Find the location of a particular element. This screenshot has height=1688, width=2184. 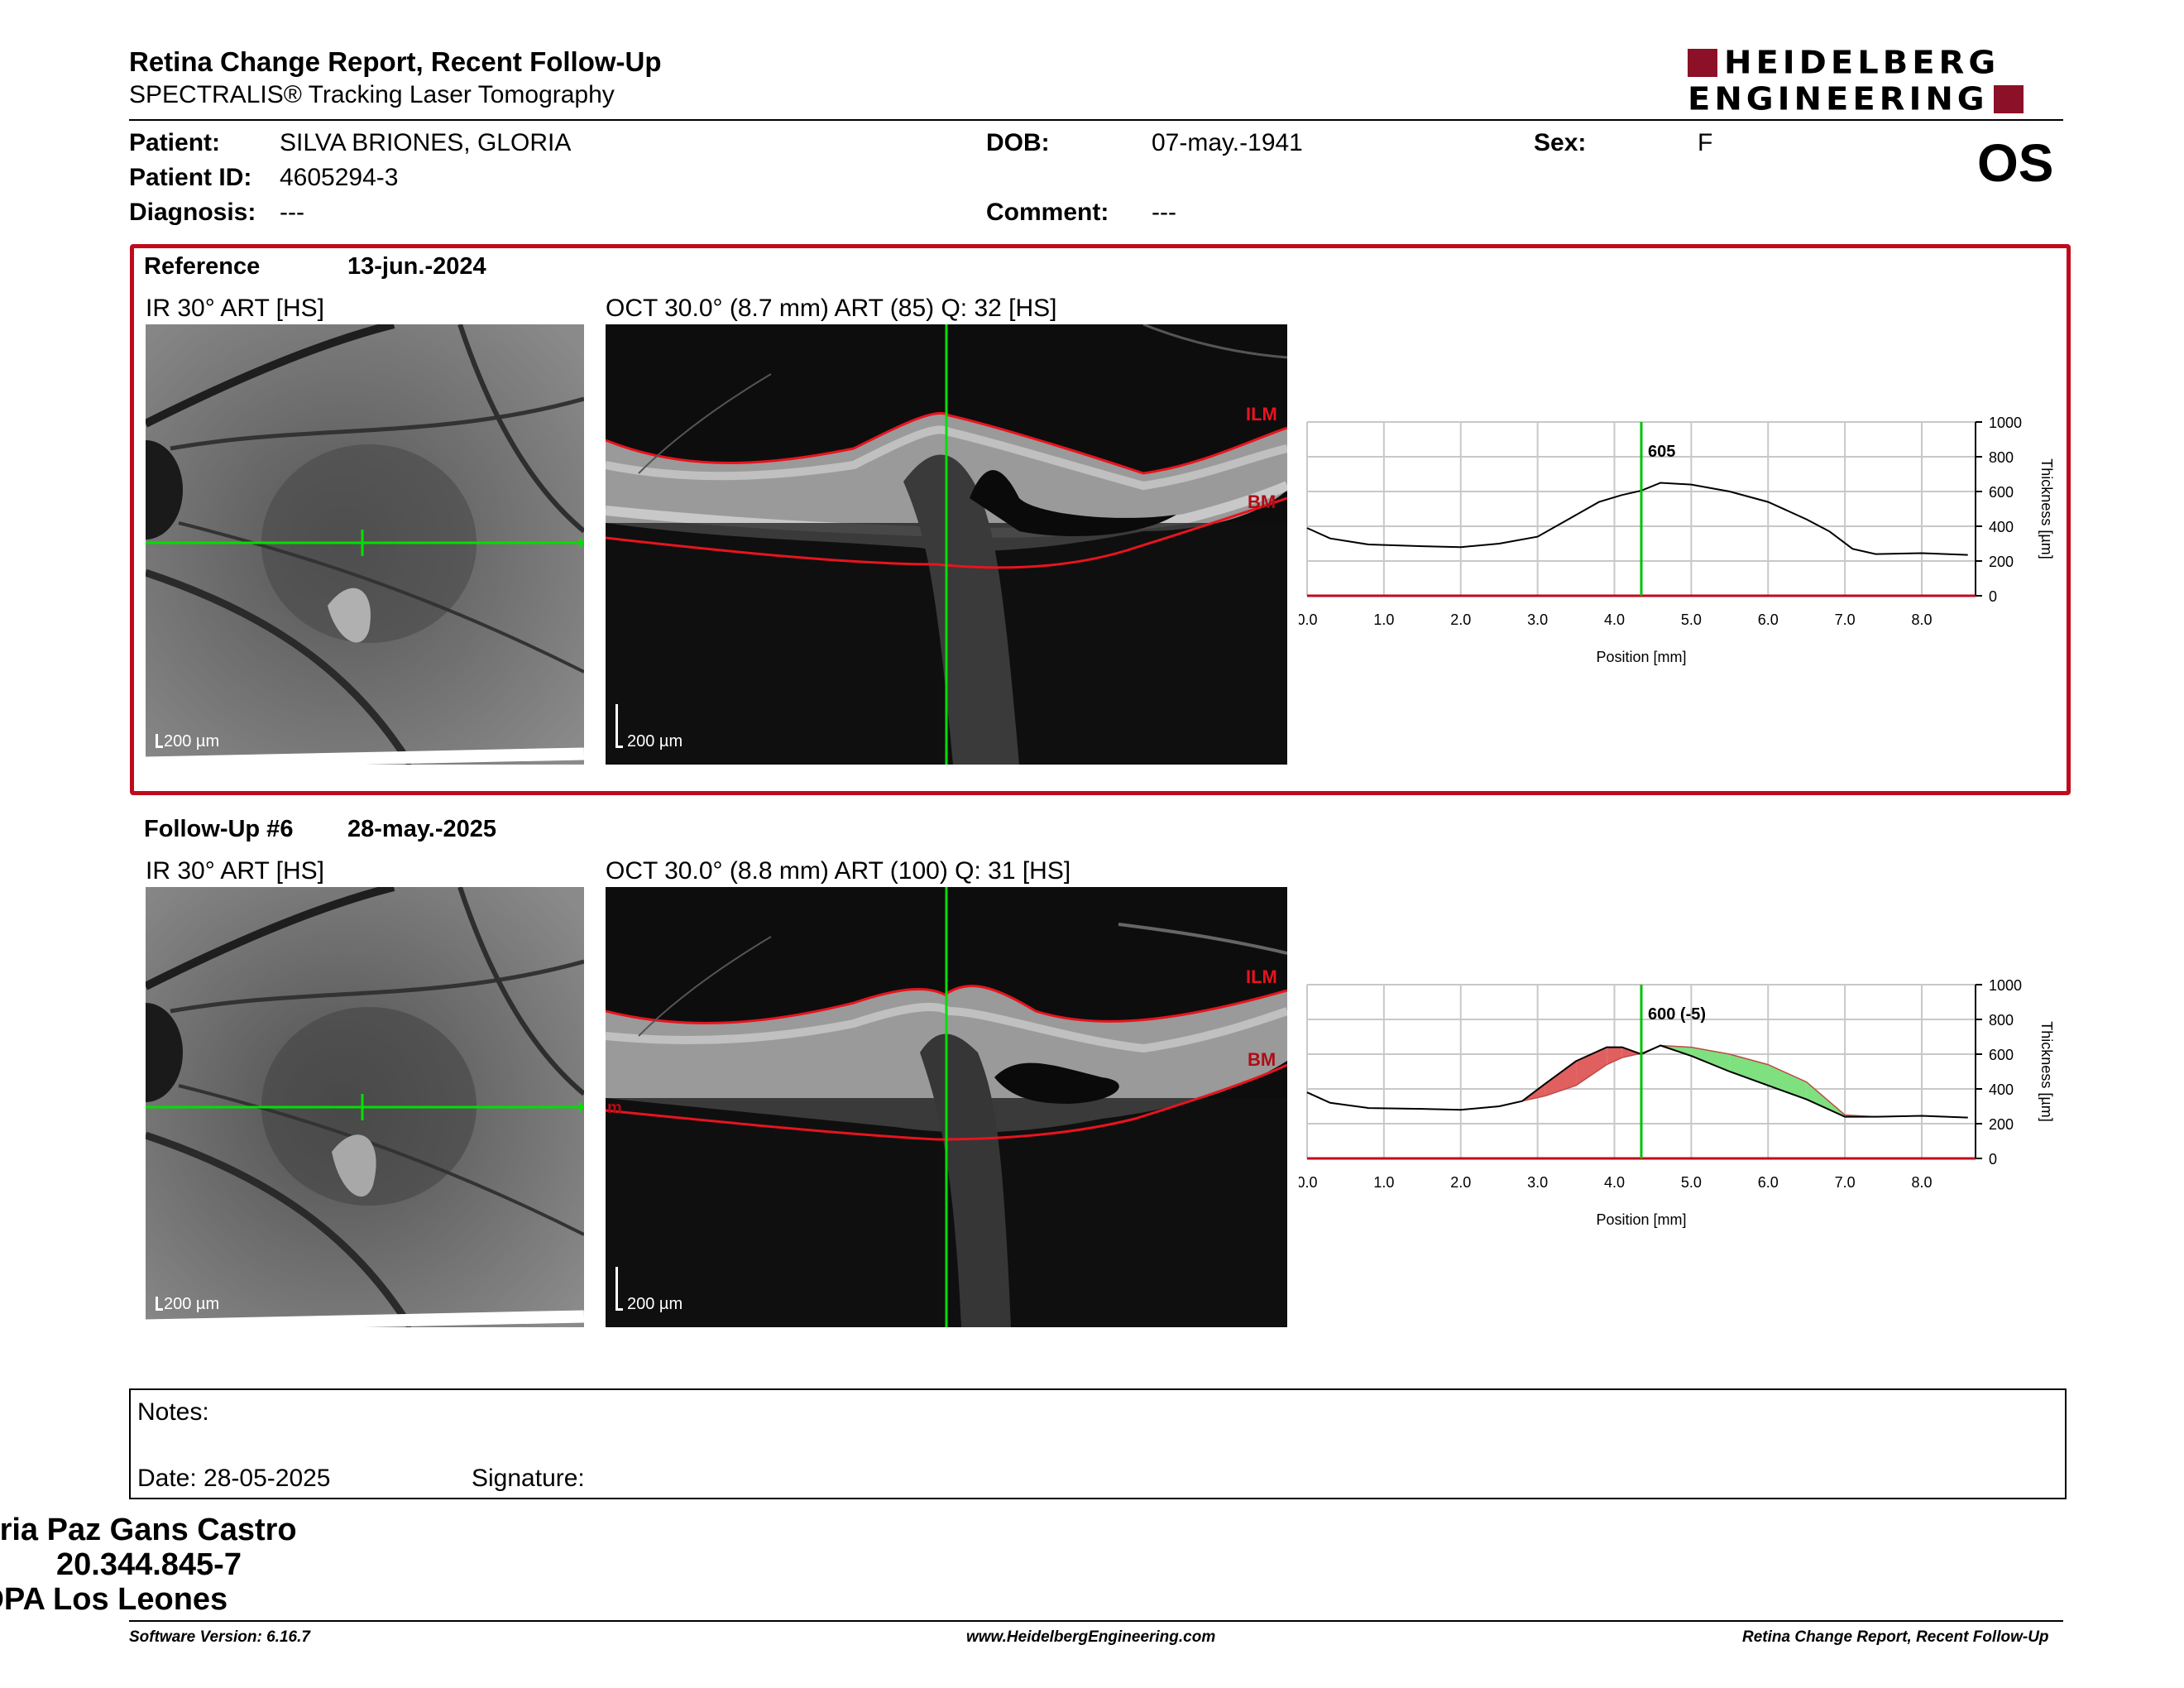

reference-fundus-graphic is located at coordinates (365, 544).